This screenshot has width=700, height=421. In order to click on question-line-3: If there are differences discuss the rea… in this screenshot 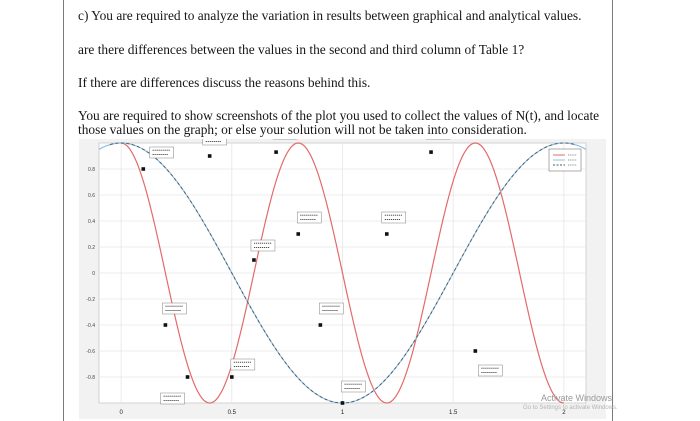, I will do `click(224, 82)`.